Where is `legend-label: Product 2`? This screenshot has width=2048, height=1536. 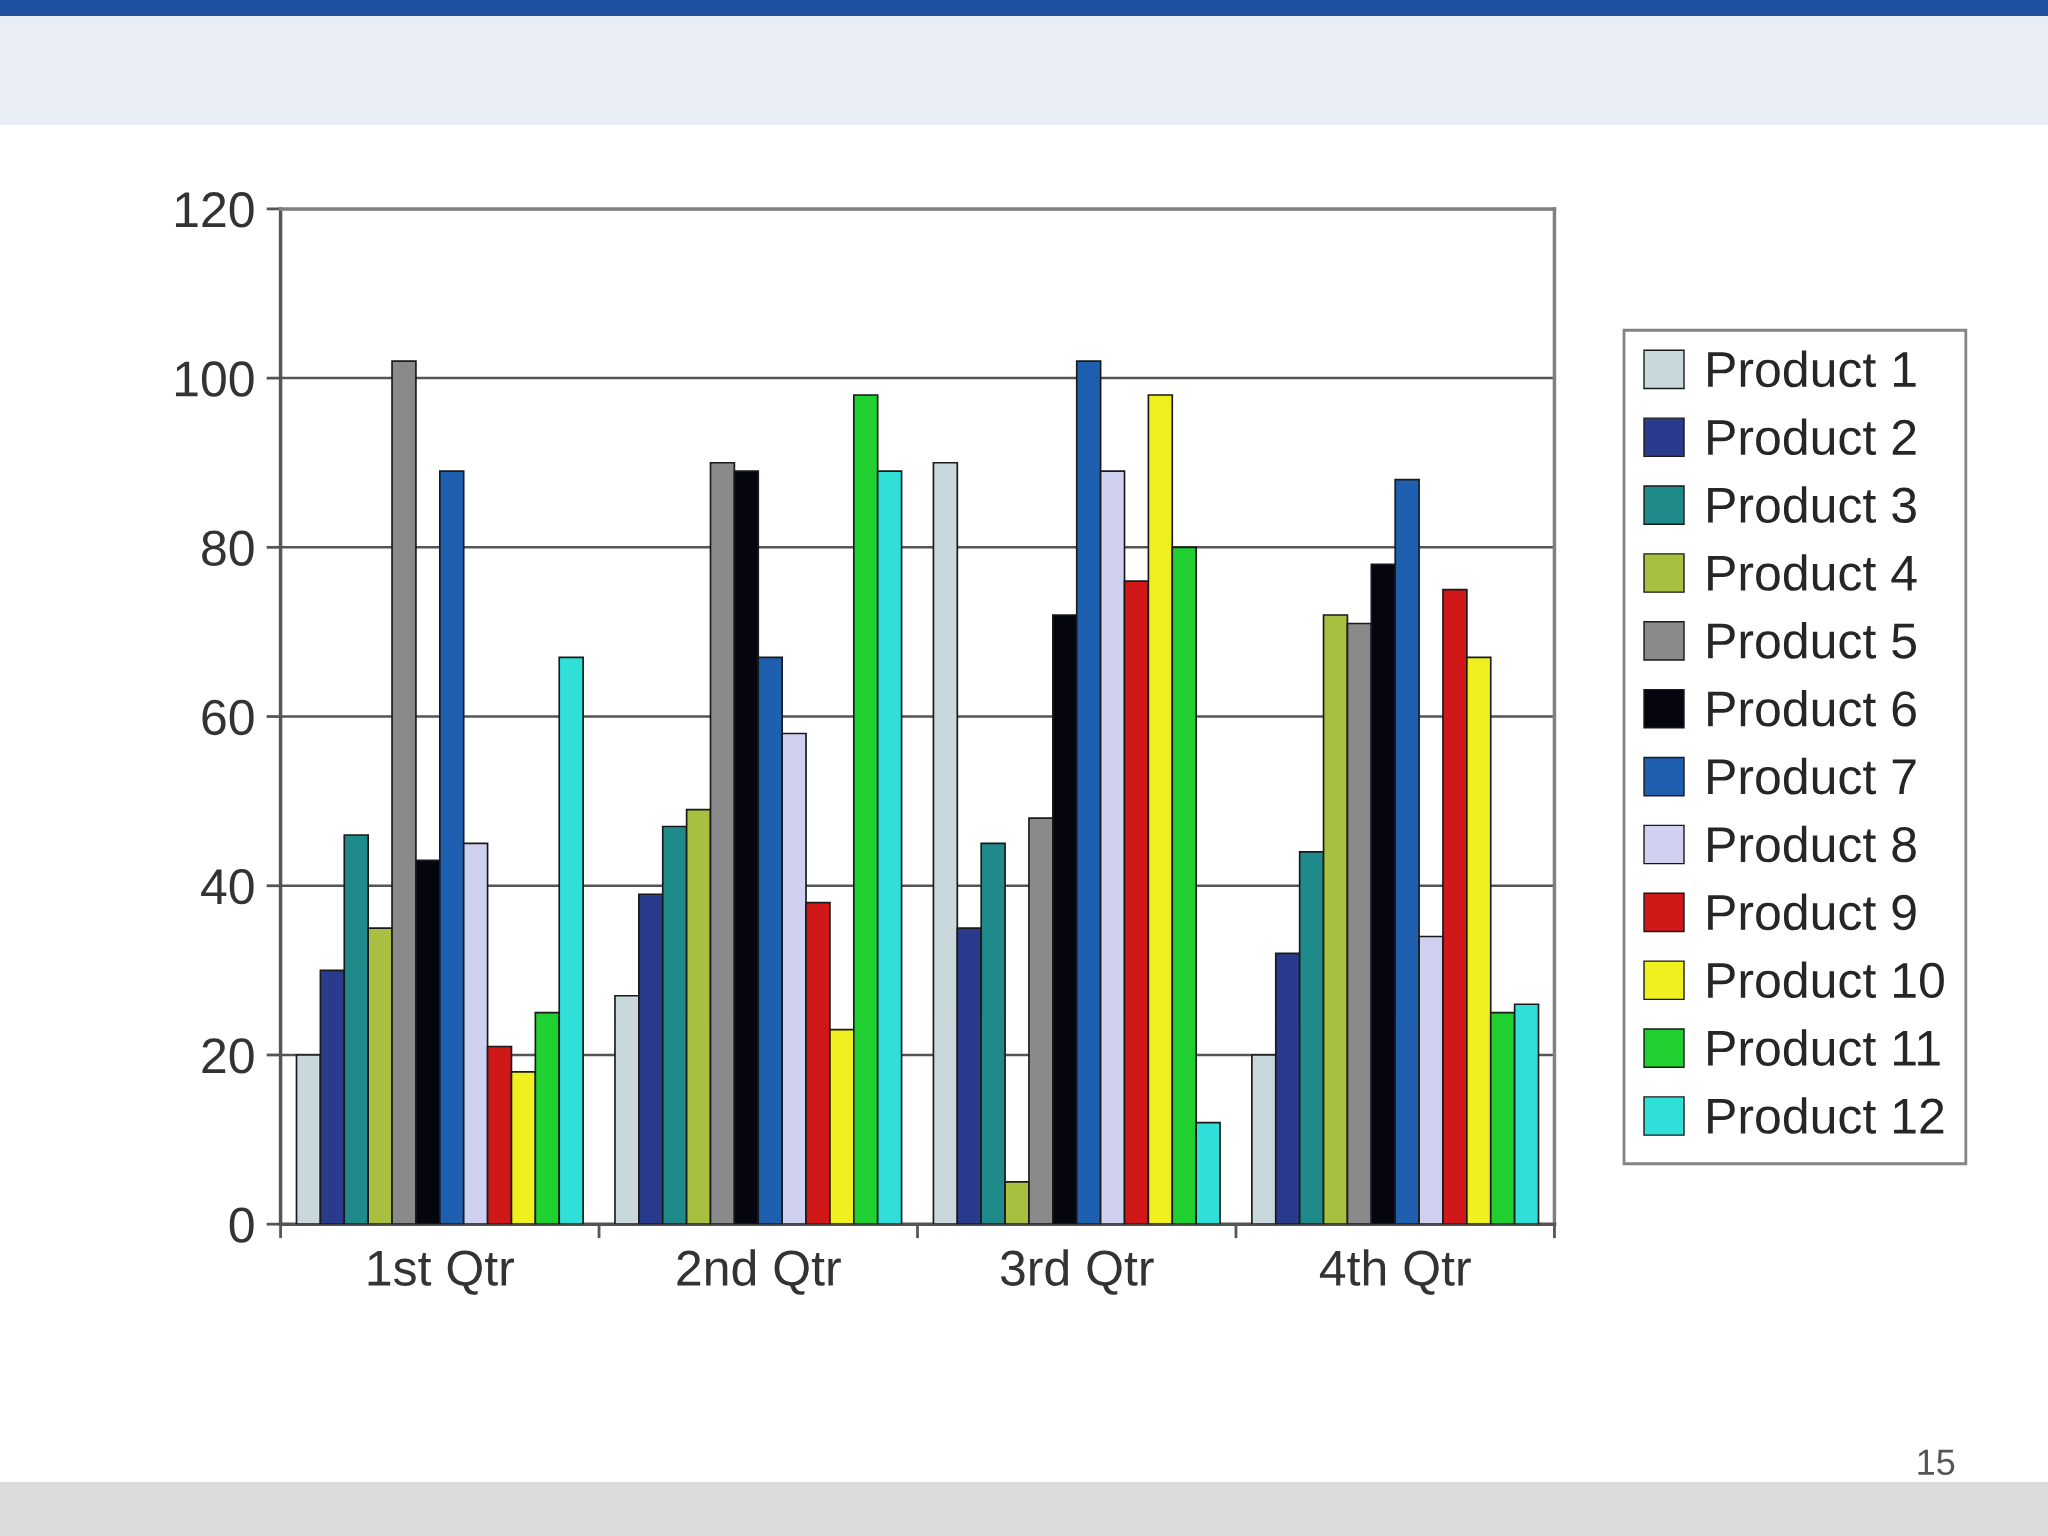 legend-label: Product 2 is located at coordinates (1812, 437).